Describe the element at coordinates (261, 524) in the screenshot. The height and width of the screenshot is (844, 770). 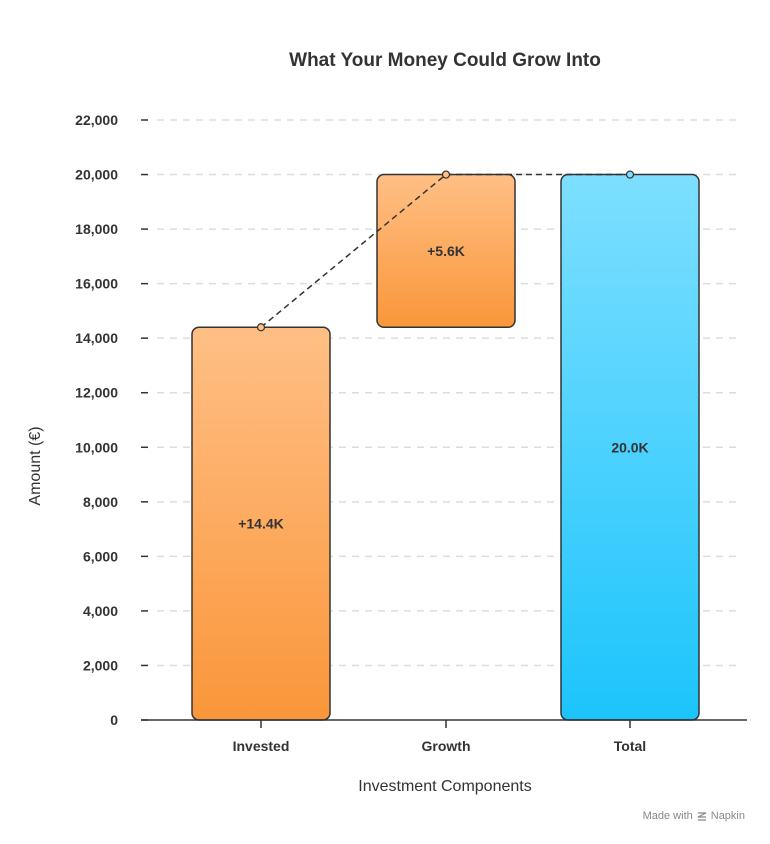
I see `data-label-invested: +14.4K` at that location.